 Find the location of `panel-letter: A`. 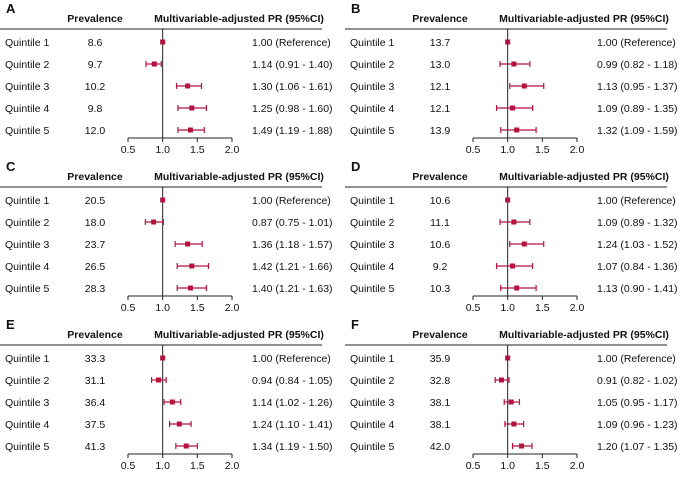

panel-letter: A is located at coordinates (11, 8).